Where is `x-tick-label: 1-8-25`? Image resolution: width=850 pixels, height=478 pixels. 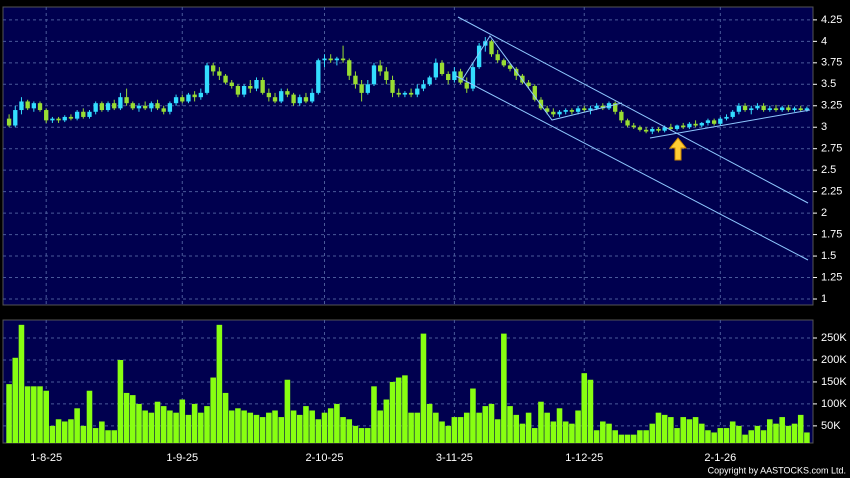 x-tick-label: 1-8-25 is located at coordinates (46, 458).